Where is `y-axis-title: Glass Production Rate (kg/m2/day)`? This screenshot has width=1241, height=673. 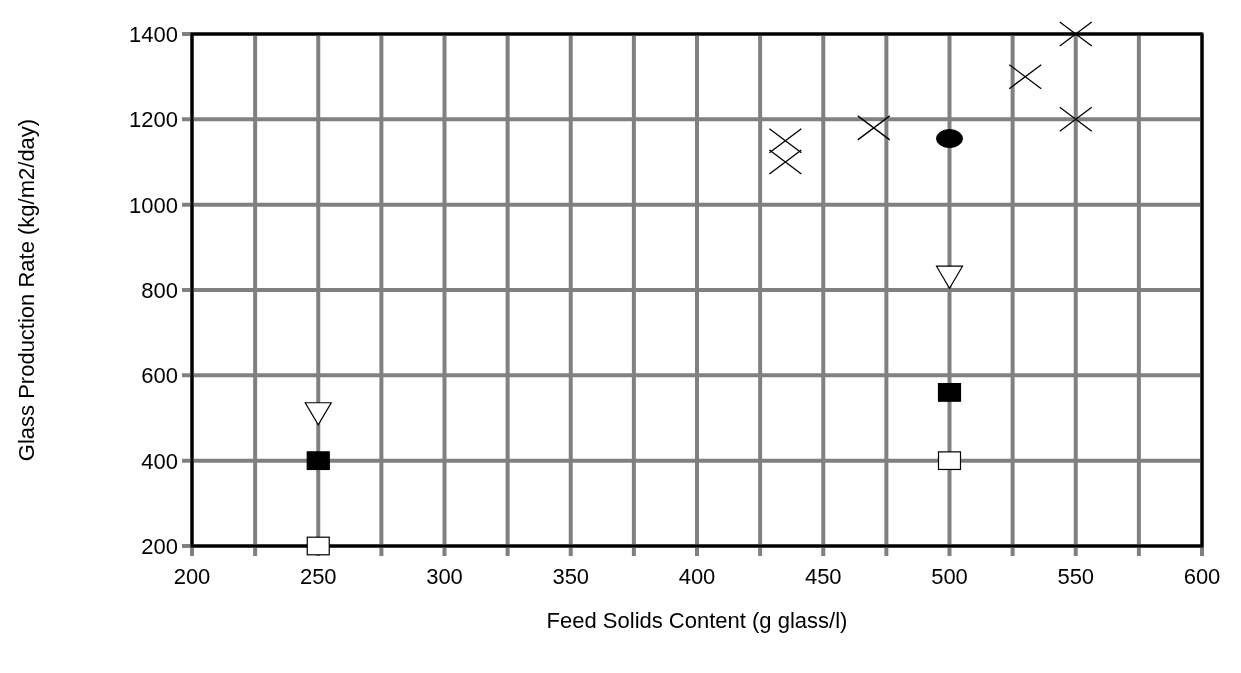 y-axis-title: Glass Production Rate (kg/m2/day) is located at coordinates (26, 290).